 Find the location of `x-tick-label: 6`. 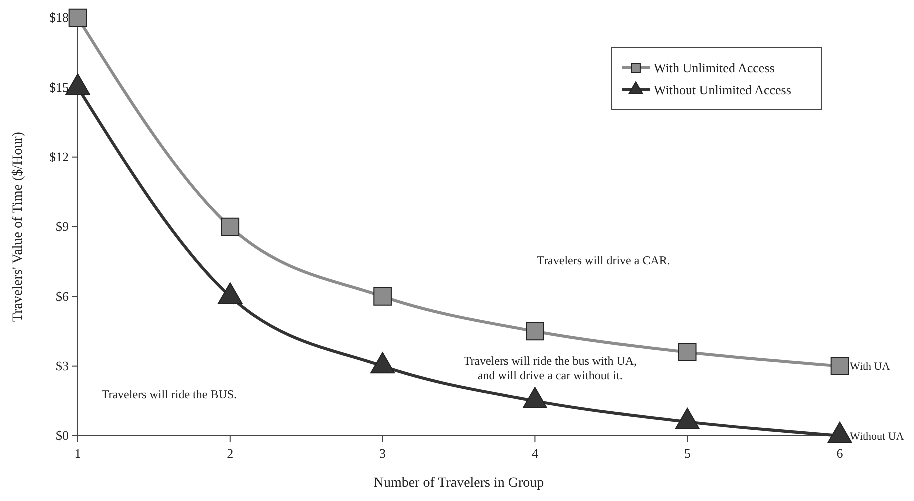

x-tick-label: 6 is located at coordinates (840, 453).